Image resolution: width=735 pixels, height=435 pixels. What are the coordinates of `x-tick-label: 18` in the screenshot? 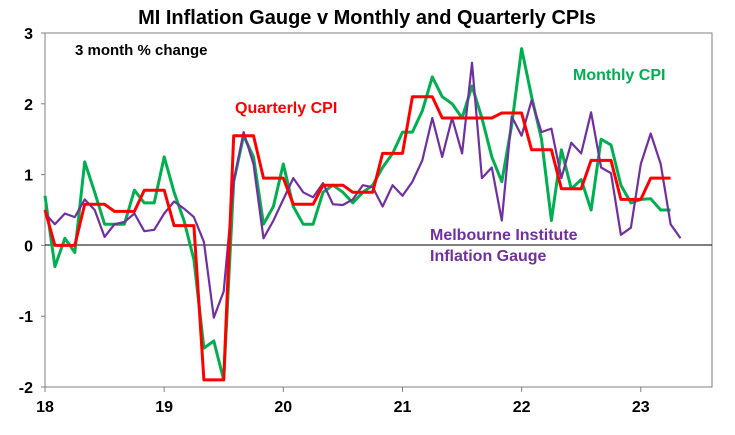 It's located at (45, 407).